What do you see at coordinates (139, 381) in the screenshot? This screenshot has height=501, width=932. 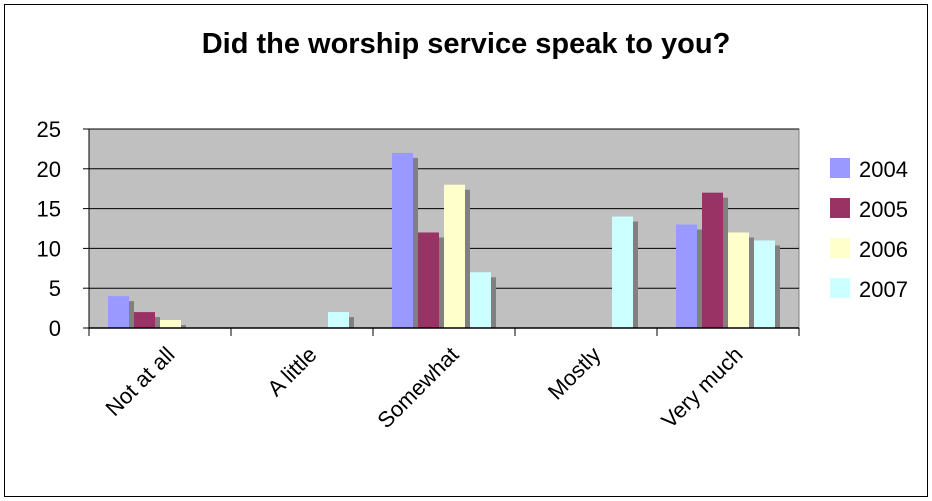 I see `x-tick-label: Not at all` at bounding box center [139, 381].